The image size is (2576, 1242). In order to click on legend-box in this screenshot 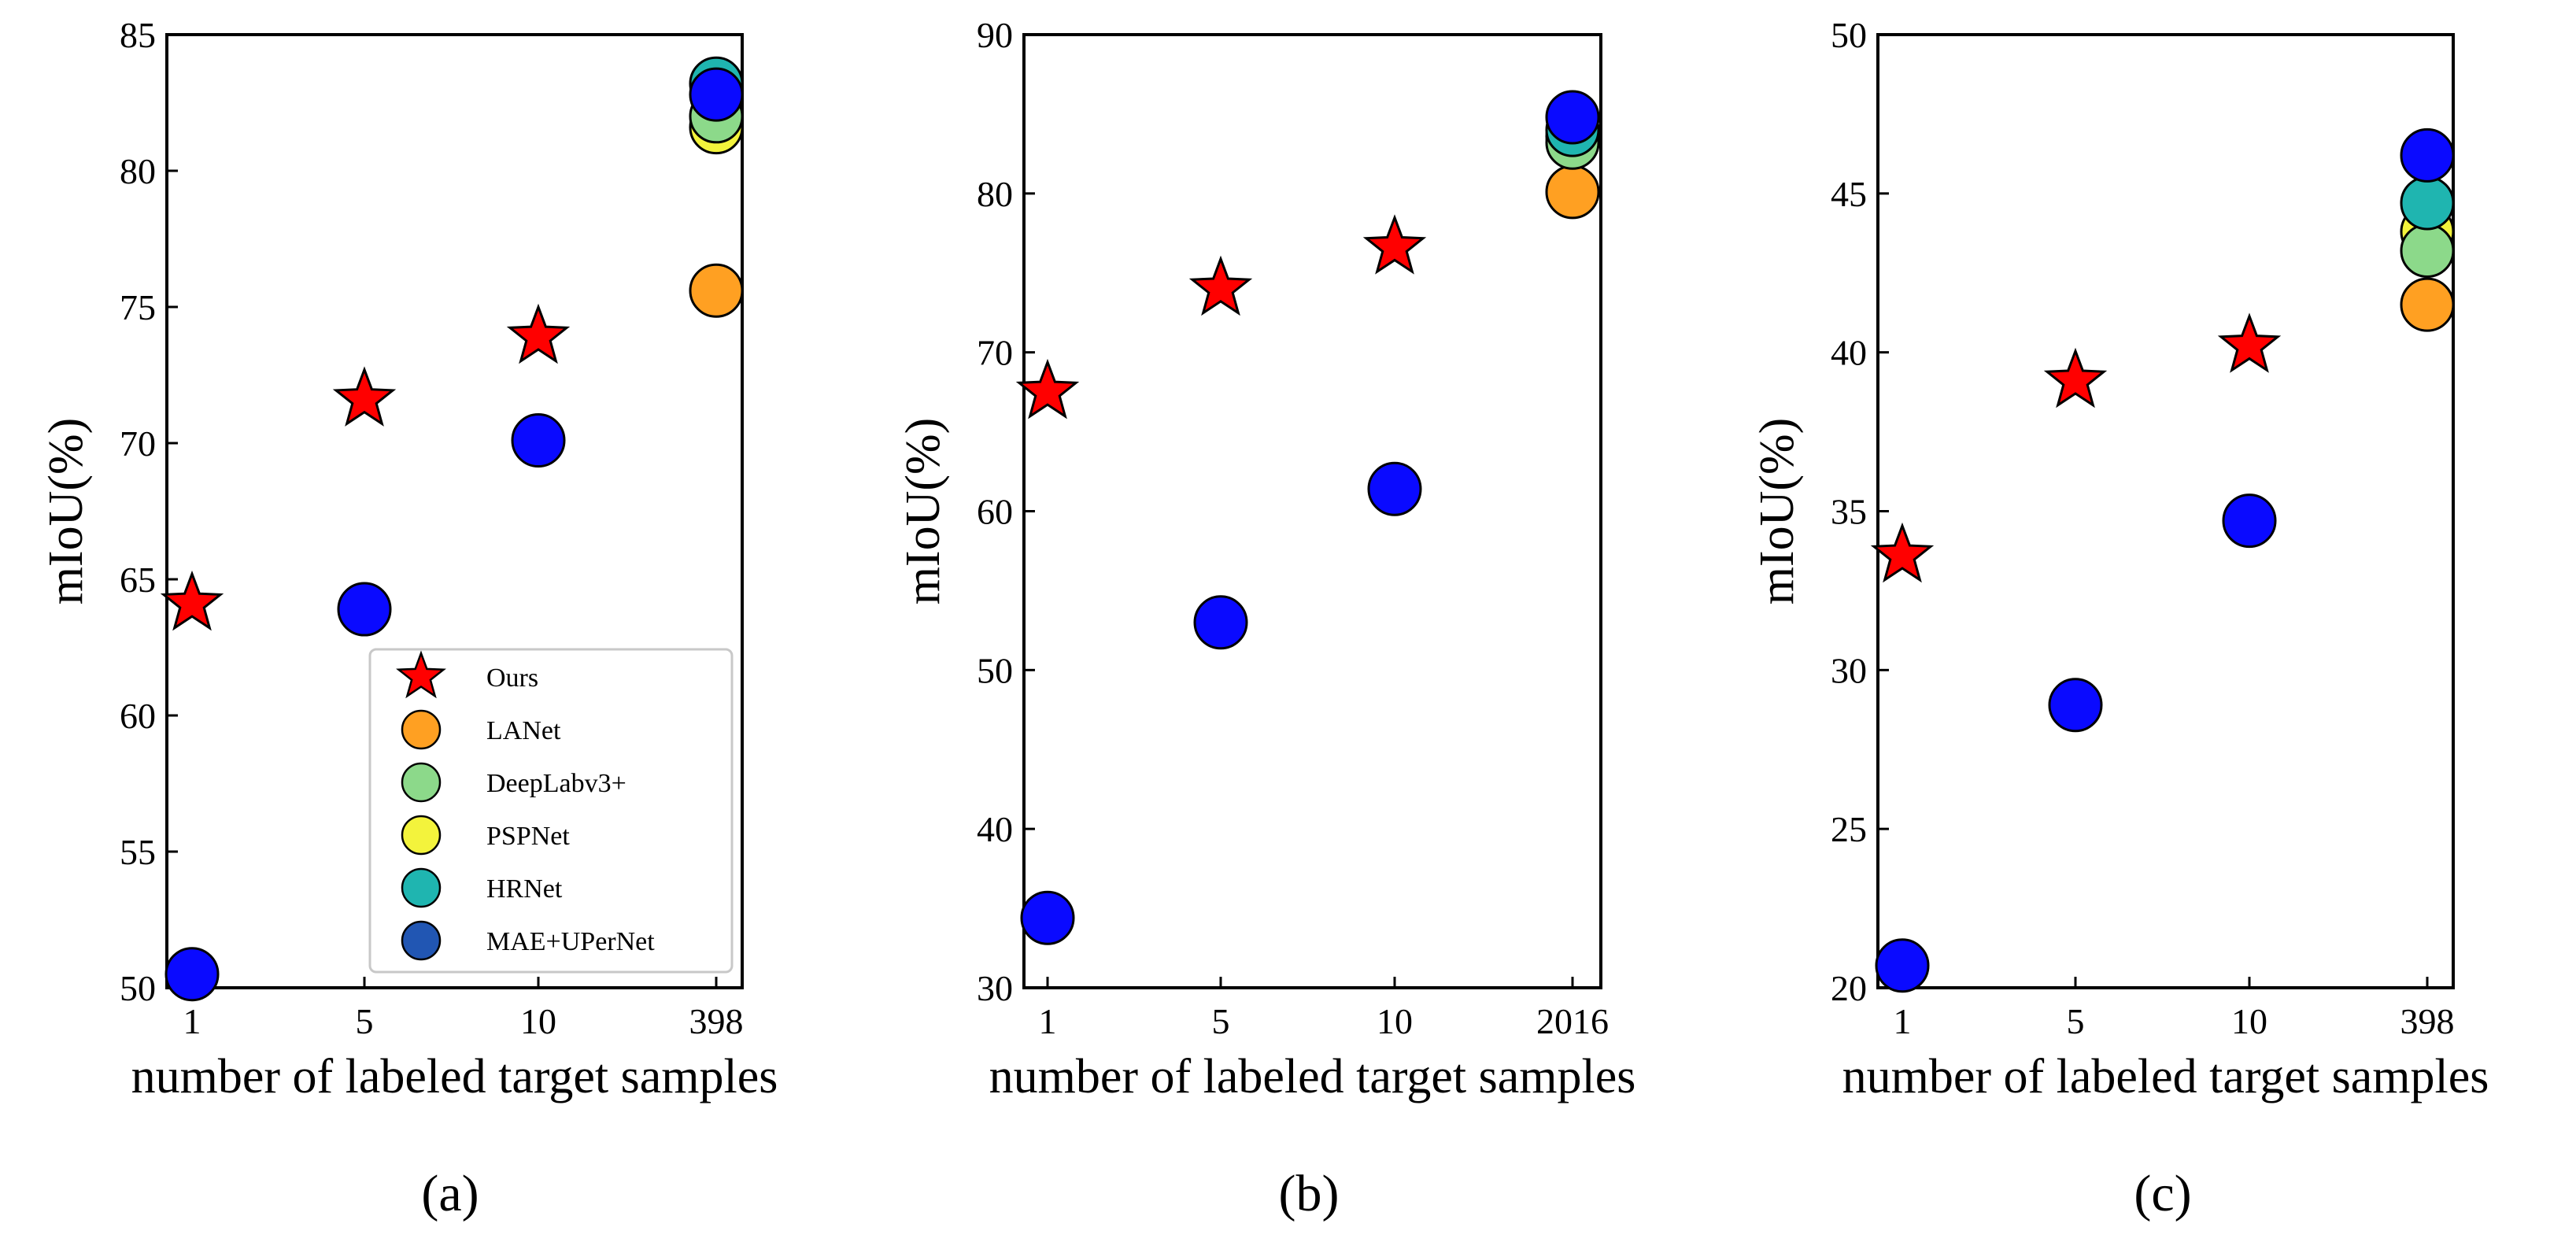, I will do `click(551, 811)`.